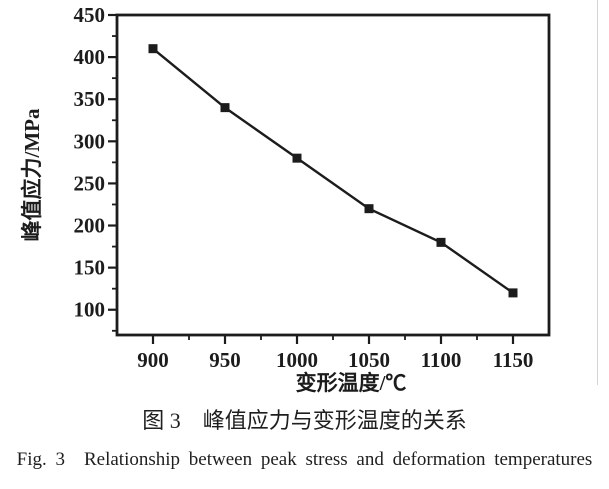  Describe the element at coordinates (304, 420) in the screenshot. I see `figure-caption-chinese: 图 3 峰值应力与变形温度的关系` at that location.